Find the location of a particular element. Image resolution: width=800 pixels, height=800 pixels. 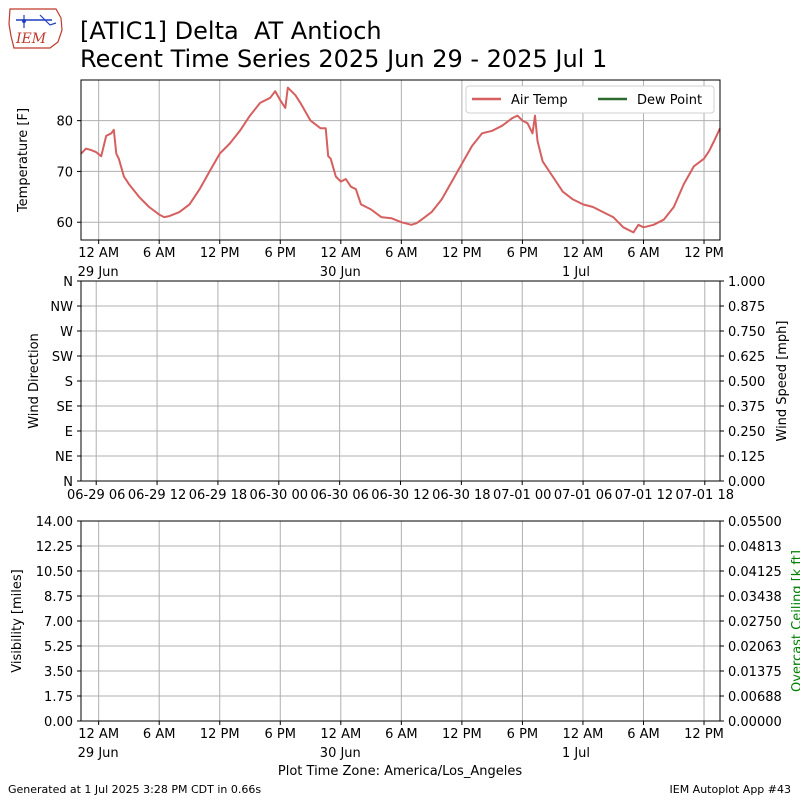

ceiling-tick-label: 0.01375 is located at coordinates (755, 672).